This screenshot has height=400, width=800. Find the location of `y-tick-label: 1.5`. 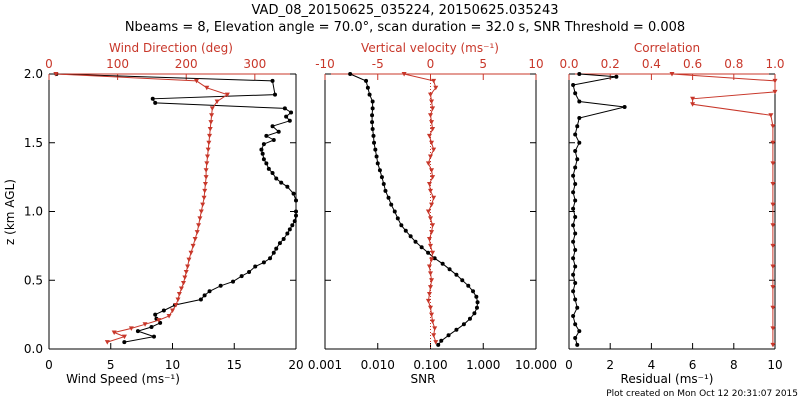

y-tick-label: 1.5 is located at coordinates (33, 143).